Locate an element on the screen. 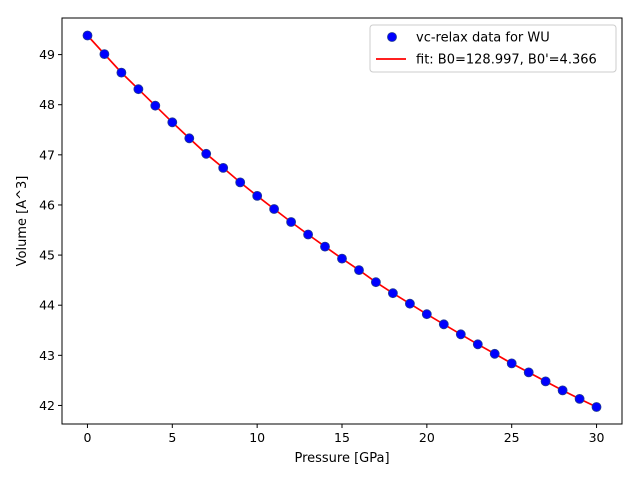  x-tick-label: 30 is located at coordinates (597, 437).